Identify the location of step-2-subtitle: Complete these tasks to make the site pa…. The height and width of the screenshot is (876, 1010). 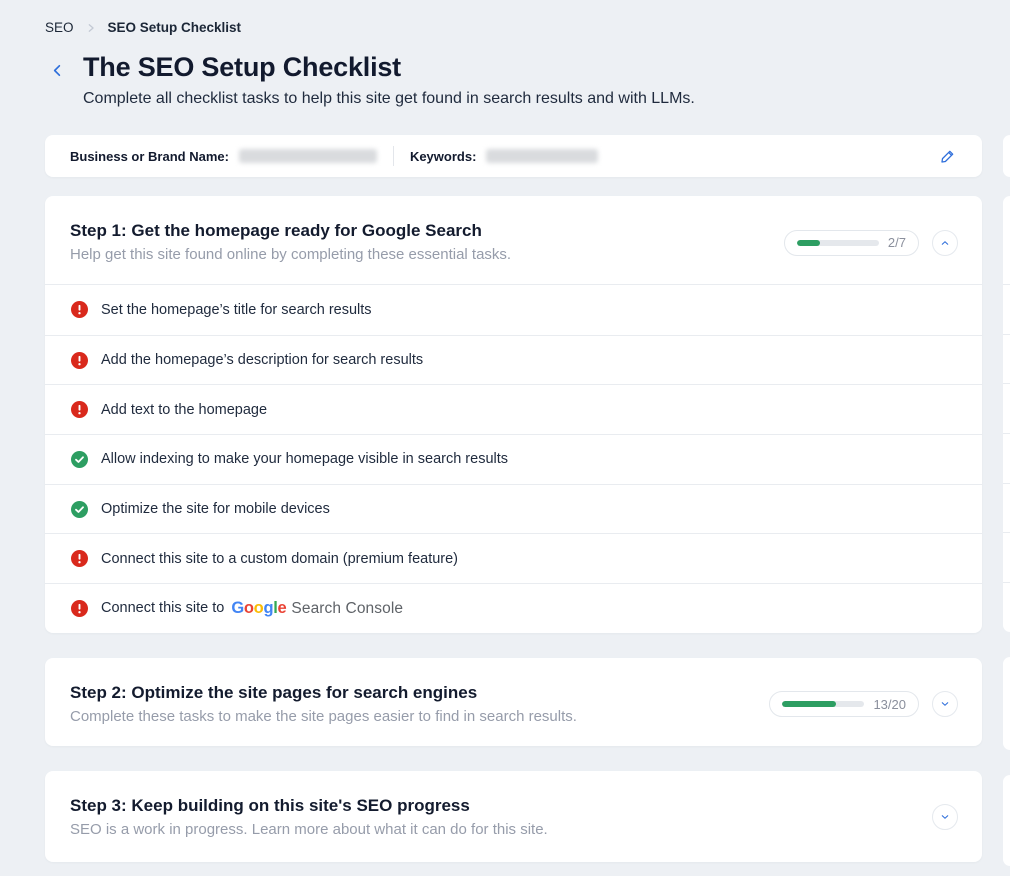
(323, 716).